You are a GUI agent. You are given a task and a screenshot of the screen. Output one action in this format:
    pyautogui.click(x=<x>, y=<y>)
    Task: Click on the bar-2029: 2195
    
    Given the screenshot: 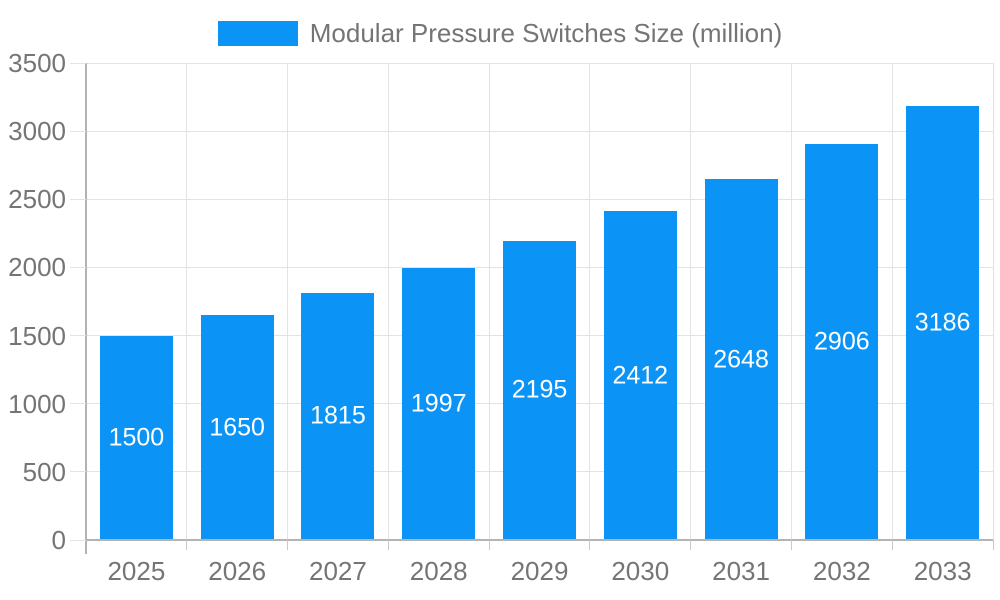 What is the action you would take?
    pyautogui.click(x=539, y=390)
    